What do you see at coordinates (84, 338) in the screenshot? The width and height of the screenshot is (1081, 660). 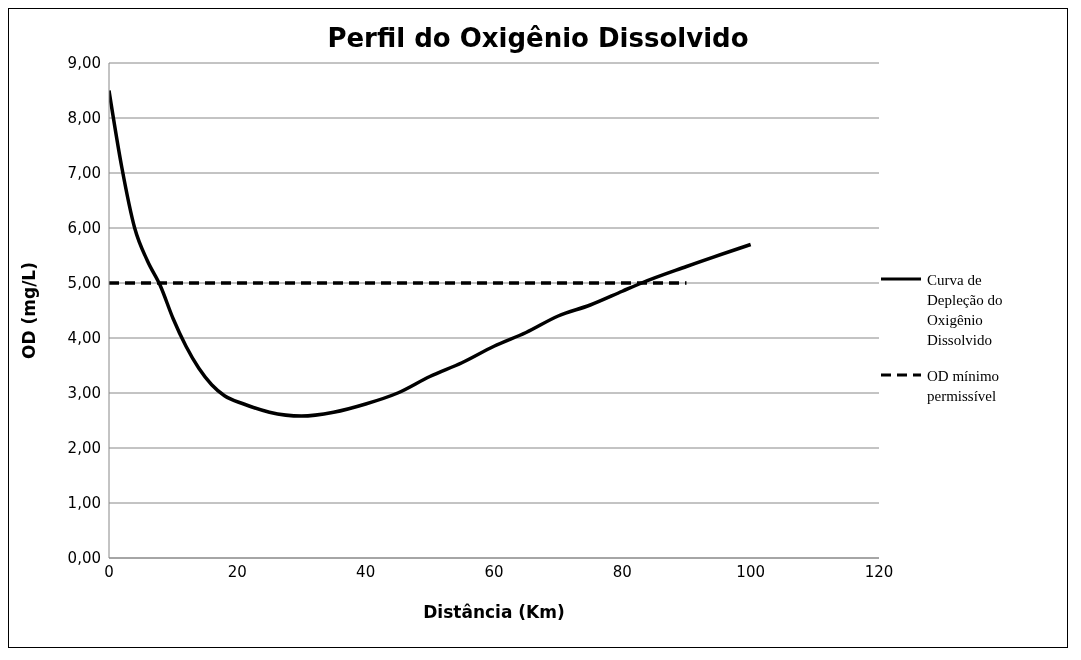 I see `y-tick-label: 4,00` at bounding box center [84, 338].